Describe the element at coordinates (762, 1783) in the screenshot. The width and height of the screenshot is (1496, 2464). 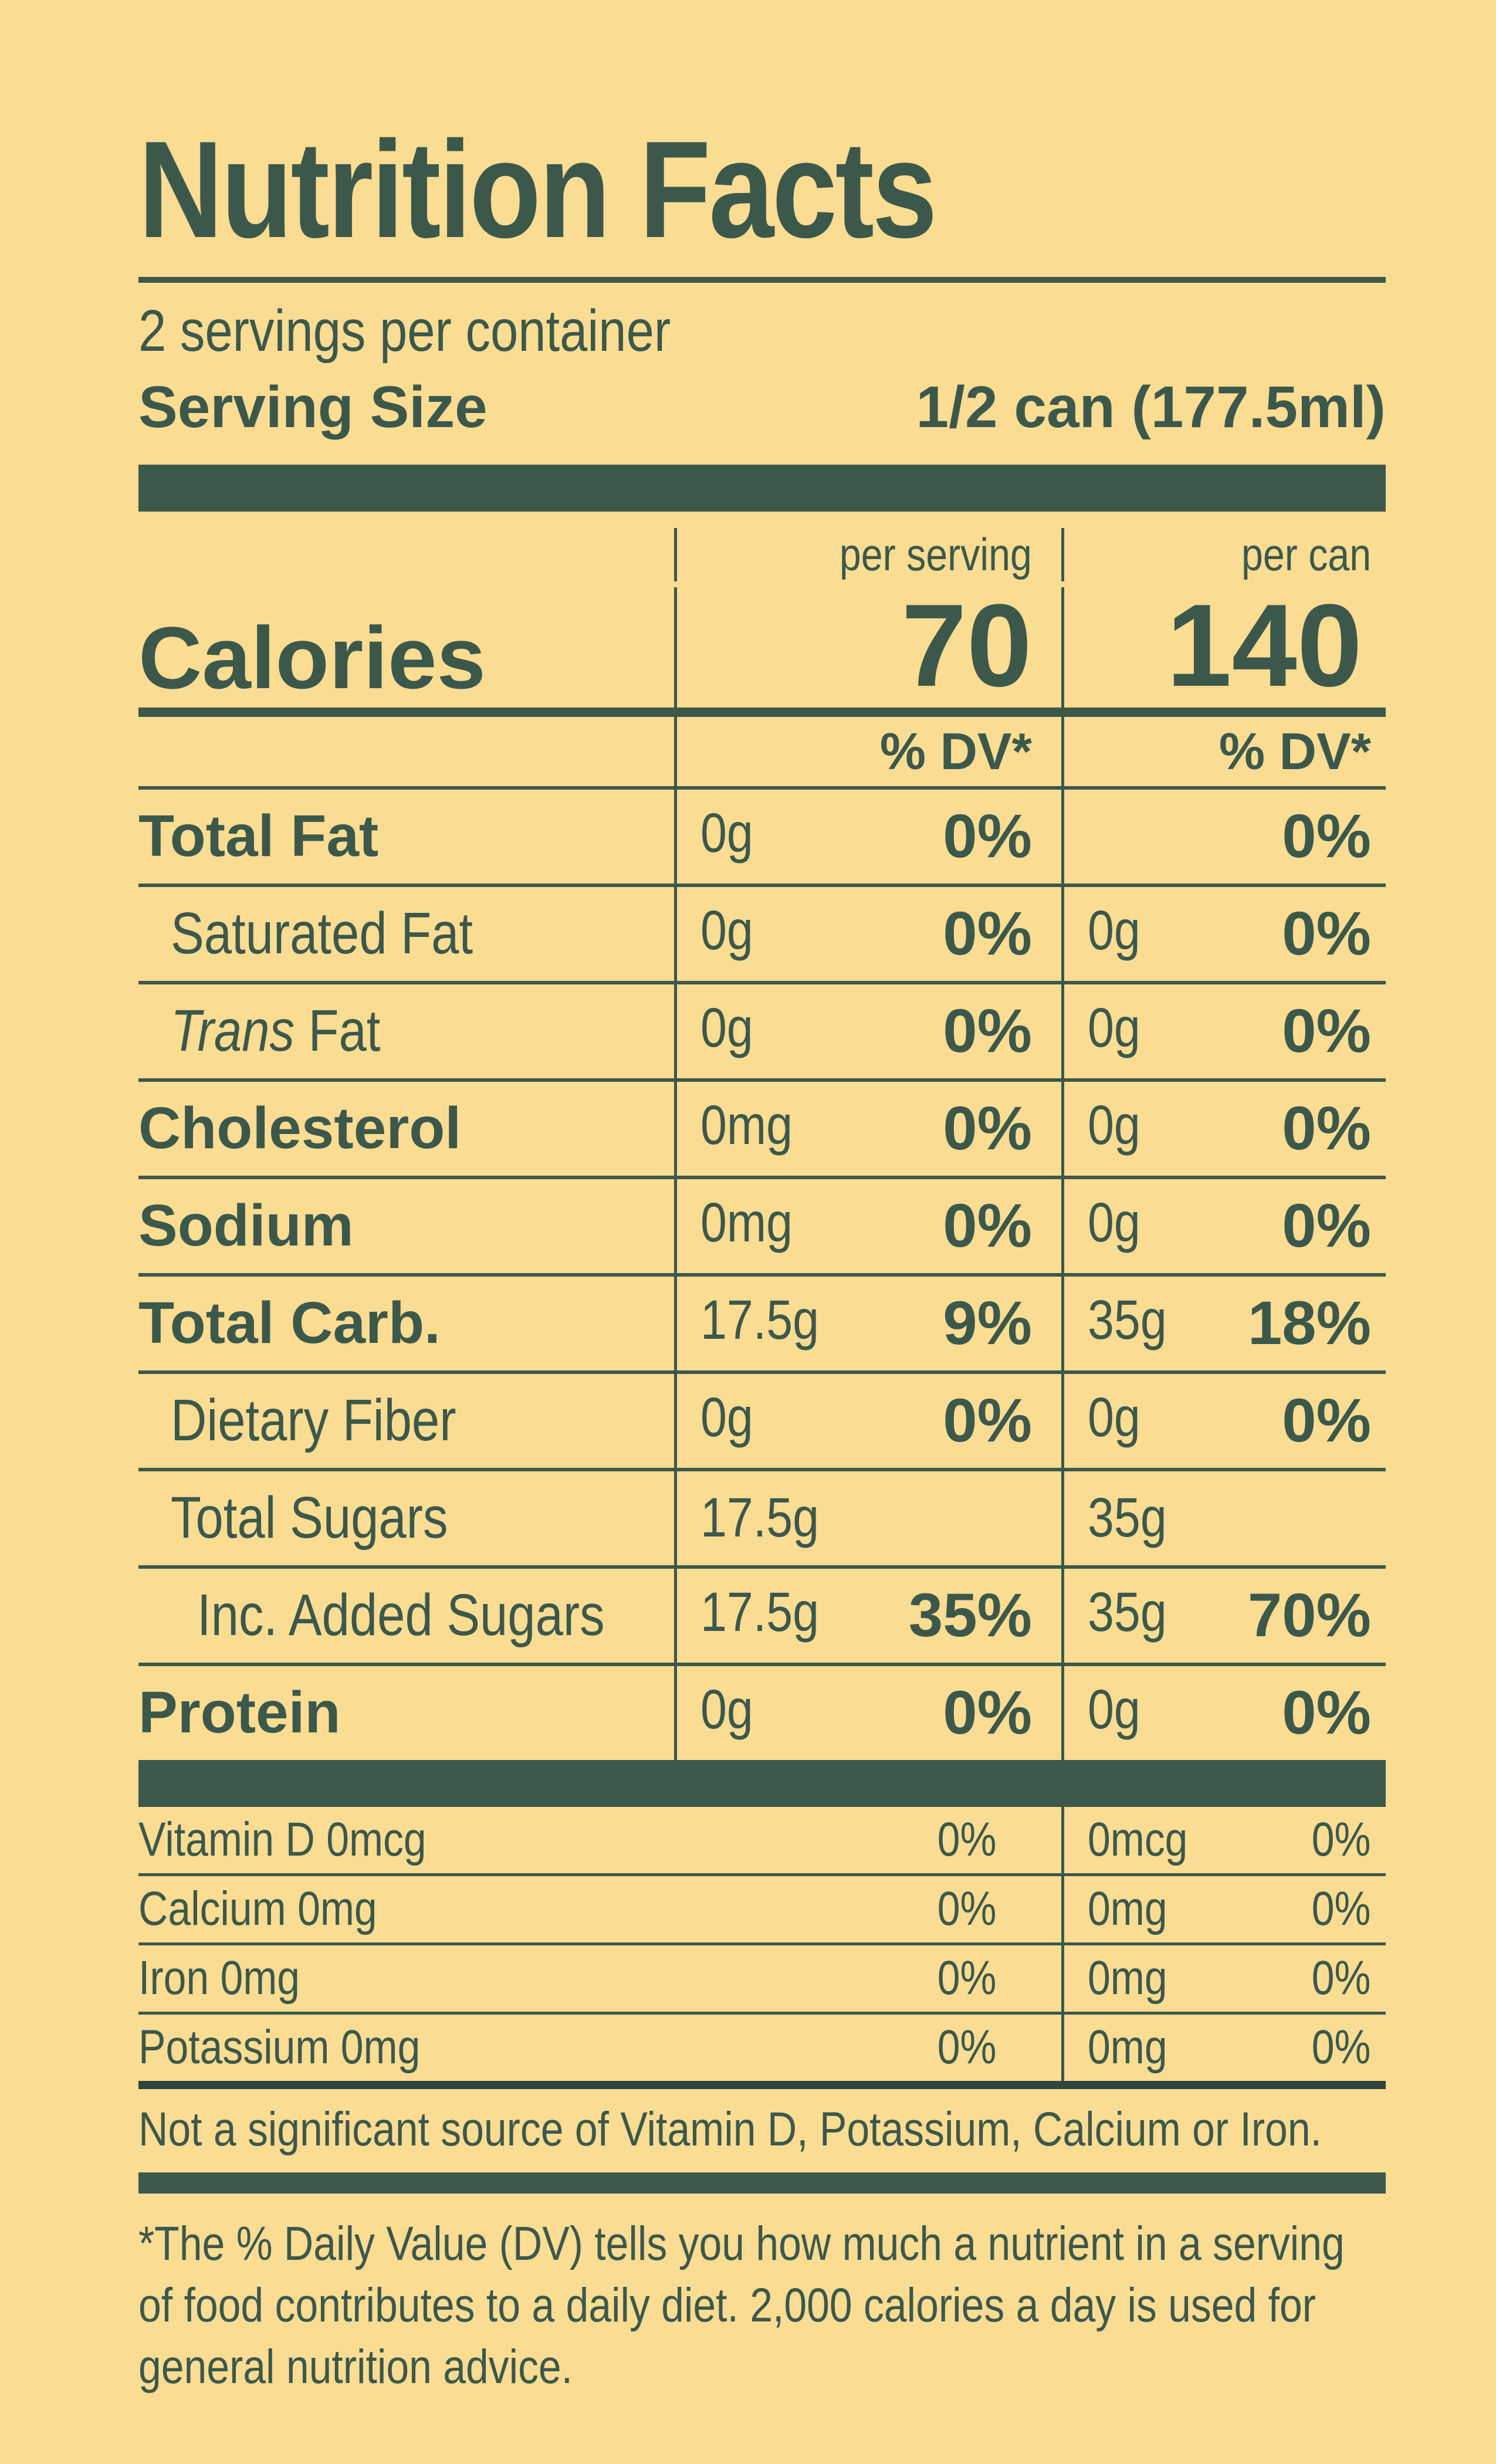
I see `section-bar-vitamins` at that location.